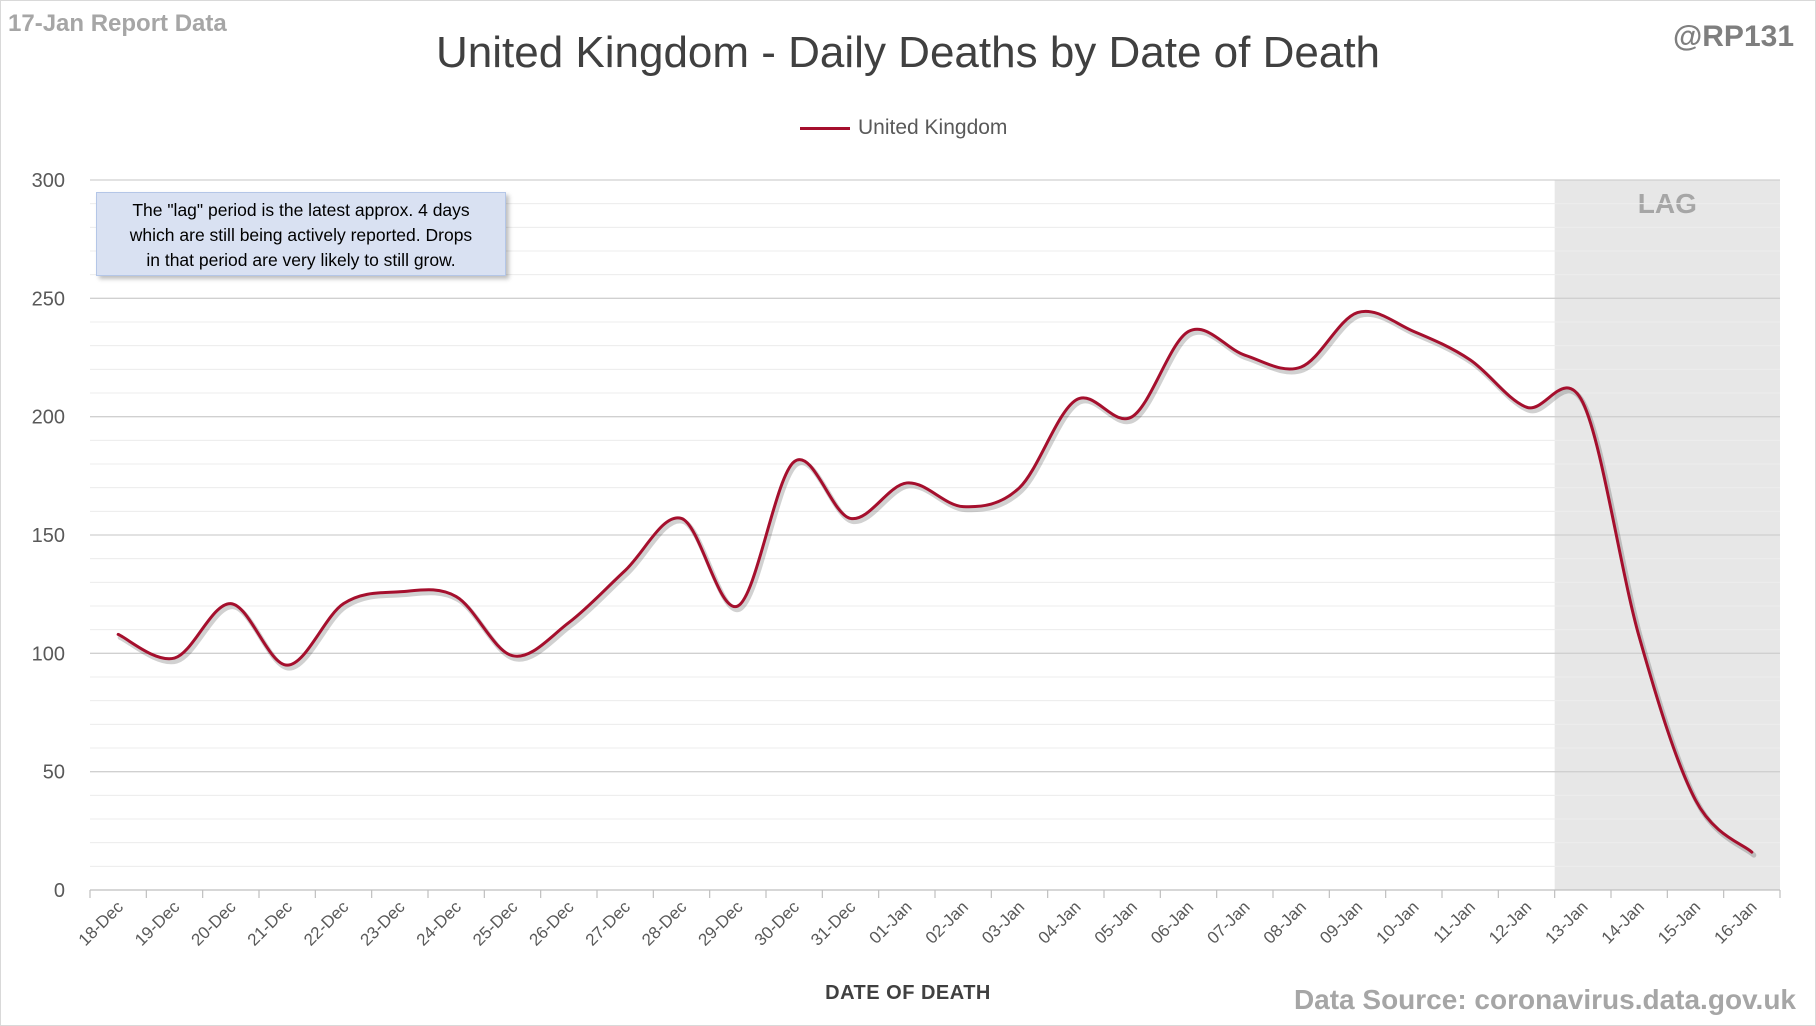 The height and width of the screenshot is (1026, 1816). Describe the element at coordinates (101, 923) in the screenshot. I see `x-tick-label: 18-Dec` at that location.